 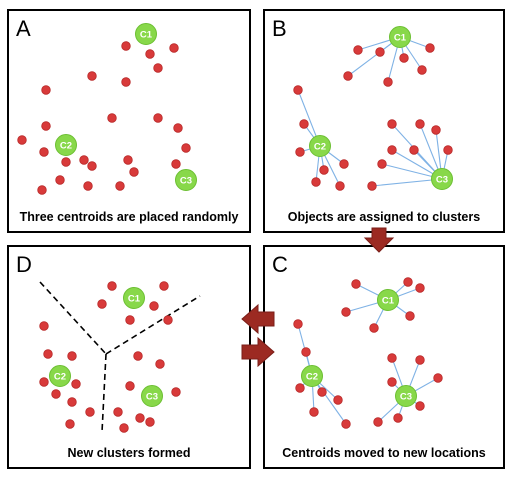 I want to click on cluster-boundaries, so click(x=120, y=357).